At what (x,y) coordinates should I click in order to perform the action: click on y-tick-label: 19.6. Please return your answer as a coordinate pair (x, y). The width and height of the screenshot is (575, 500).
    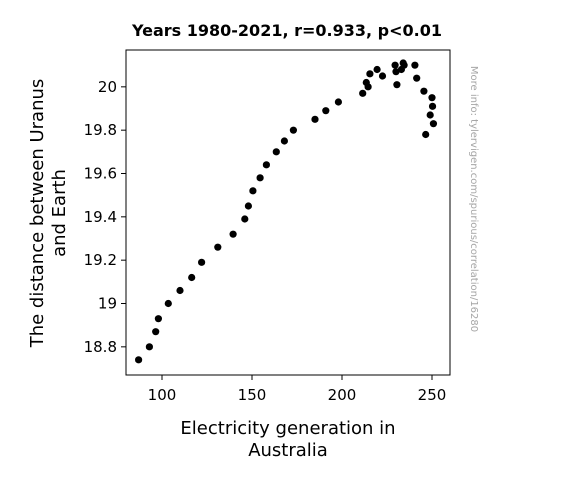
    Looking at the image, I should click on (100, 174).